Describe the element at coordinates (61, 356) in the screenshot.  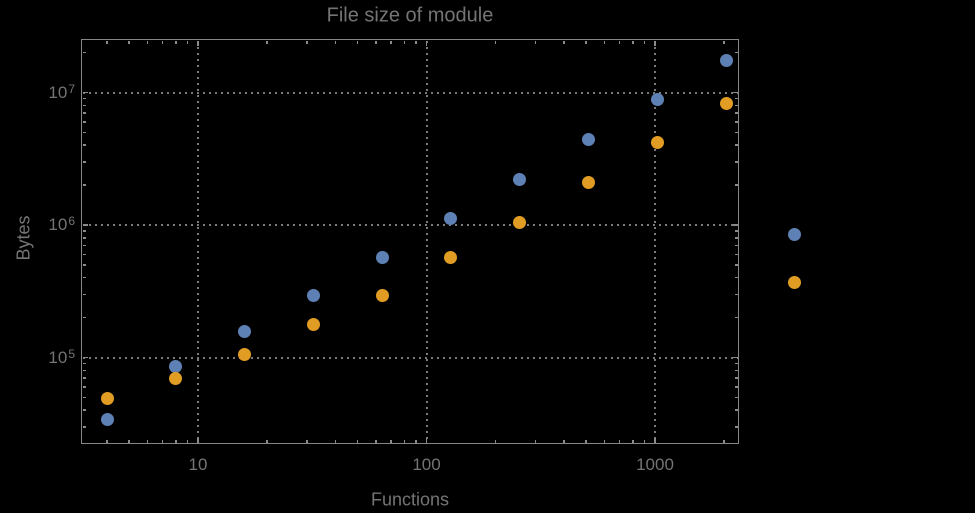
I see `y-tick-label: 10⁵` at that location.